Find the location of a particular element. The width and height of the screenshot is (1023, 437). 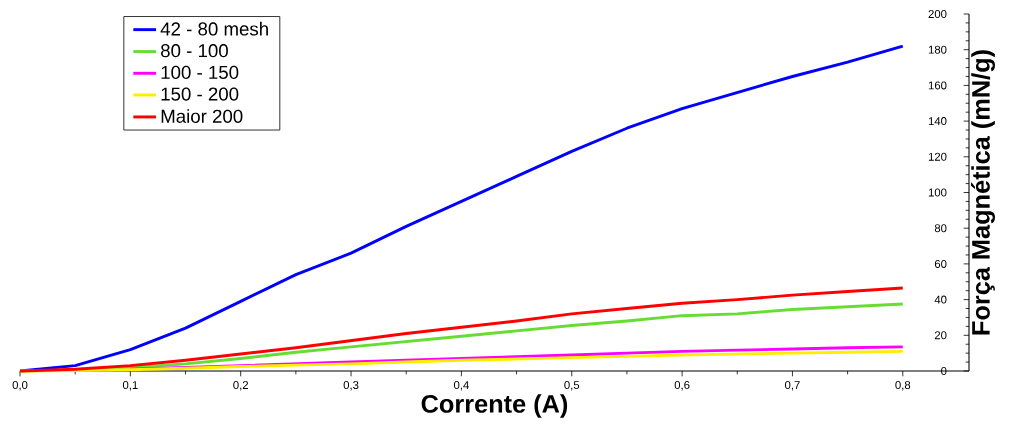

x-tick-label: 0,8 is located at coordinates (903, 386).